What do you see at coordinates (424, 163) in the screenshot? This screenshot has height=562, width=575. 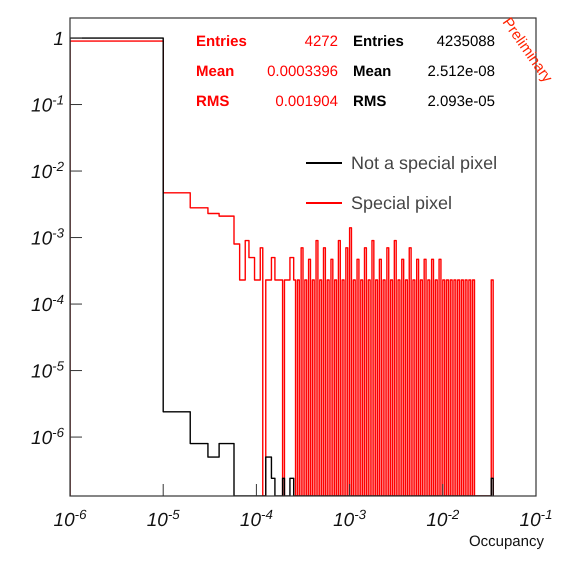 I see `legend-label: Not a special pixel` at bounding box center [424, 163].